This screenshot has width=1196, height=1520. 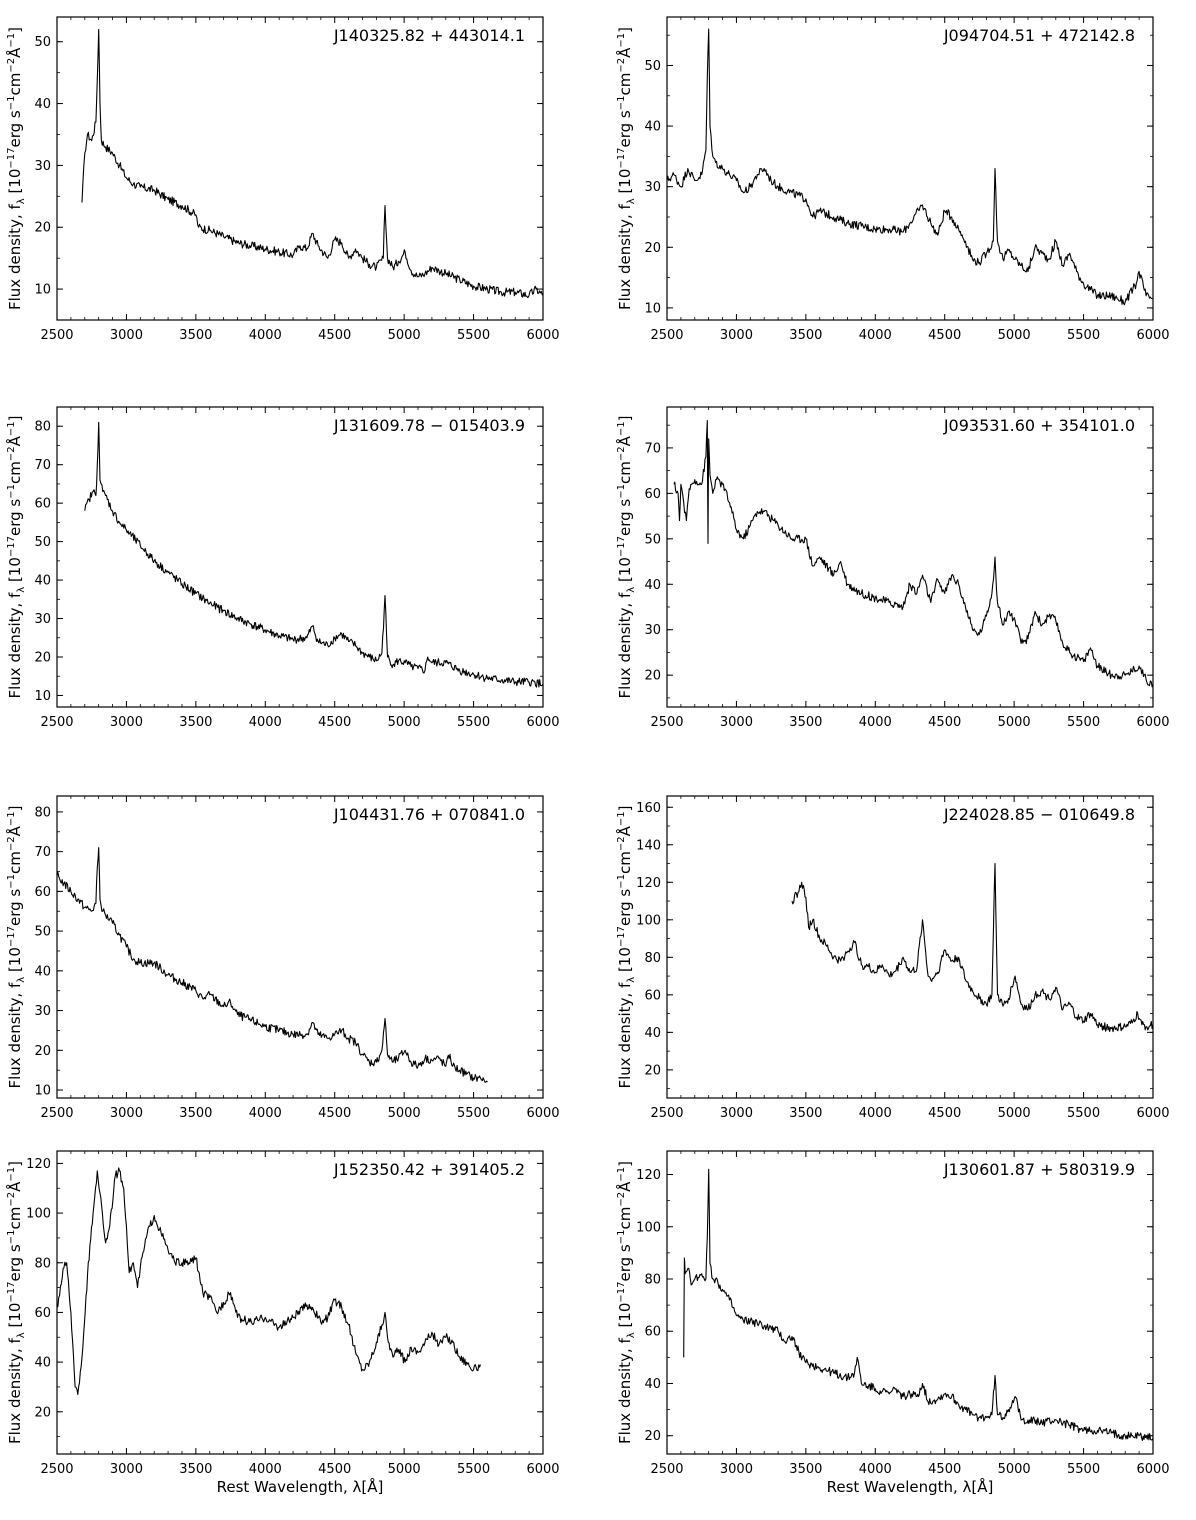 What do you see at coordinates (38, 1164) in the screenshot?
I see `y-tick-label: 120` at bounding box center [38, 1164].